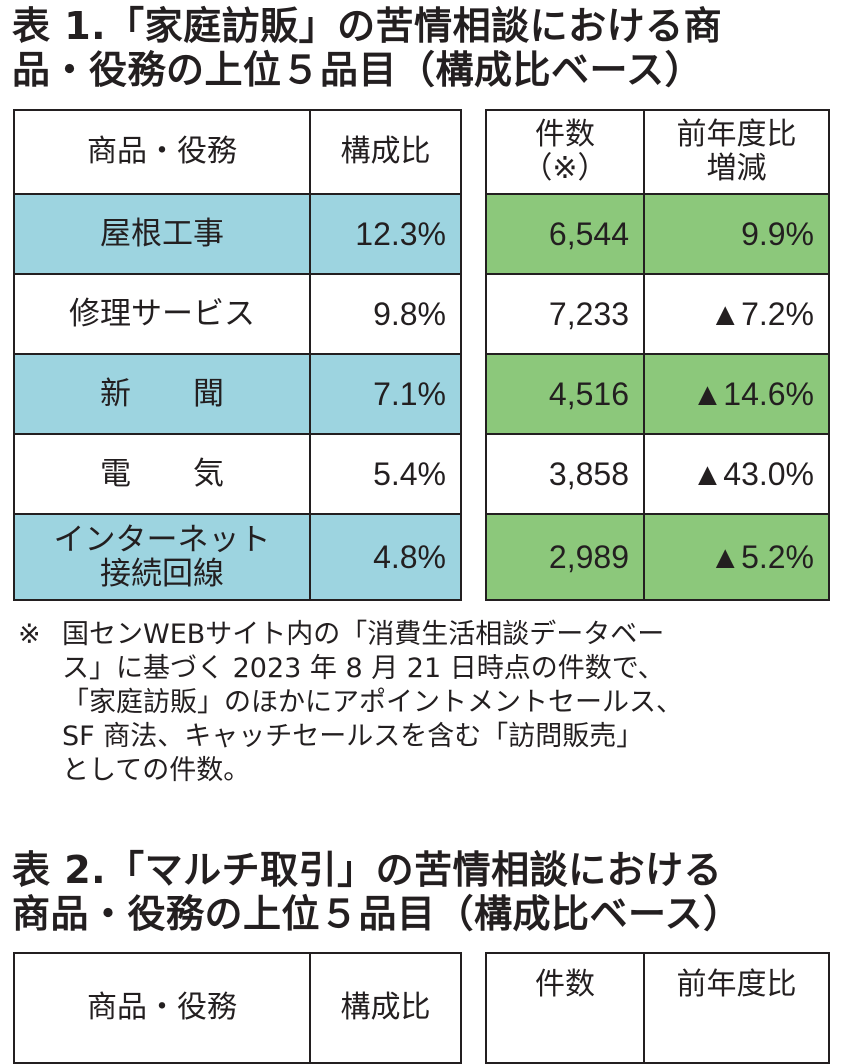 The height and width of the screenshot is (1064, 841). Describe the element at coordinates (565, 474) in the screenshot. I see `count-cell: 3,858` at that location.